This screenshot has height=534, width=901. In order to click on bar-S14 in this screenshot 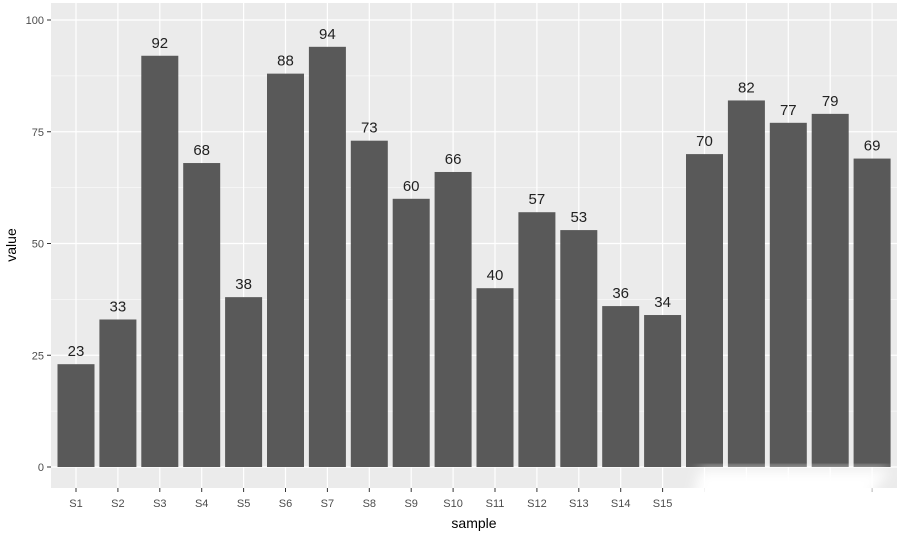, I will do `click(621, 386)`.